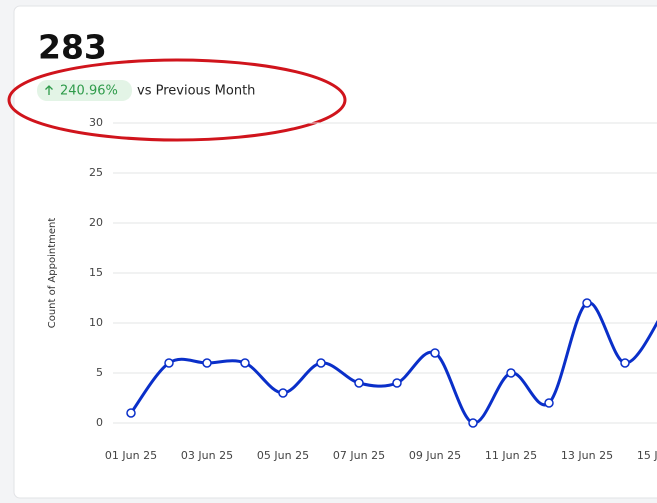 The image size is (657, 503). What do you see at coordinates (52, 273) in the screenshot?
I see `y-axis-label: Count of Appointment` at bounding box center [52, 273].